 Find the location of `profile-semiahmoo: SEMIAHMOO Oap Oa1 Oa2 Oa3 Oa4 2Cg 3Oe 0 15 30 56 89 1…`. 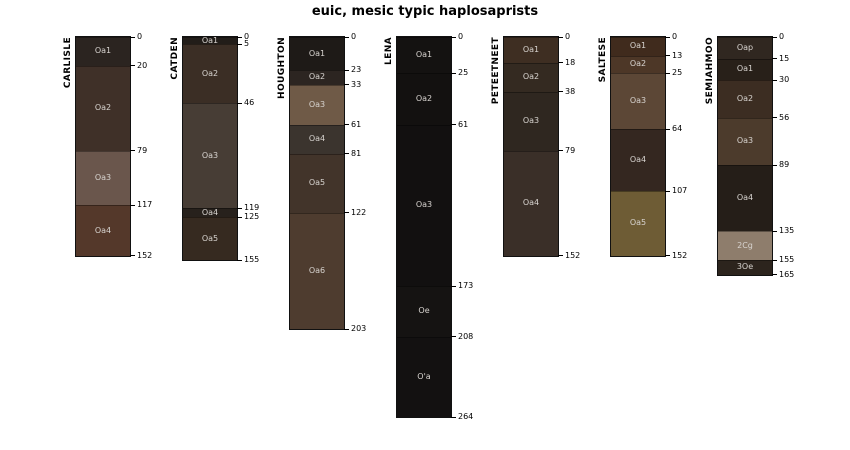

profile-semiahmoo: SEMIAHMOO Oap Oa1 Oa2 Oa3 Oa4 2Cg 3Oe 0 15 30 56 89 1… is located at coordinates (749, 156).